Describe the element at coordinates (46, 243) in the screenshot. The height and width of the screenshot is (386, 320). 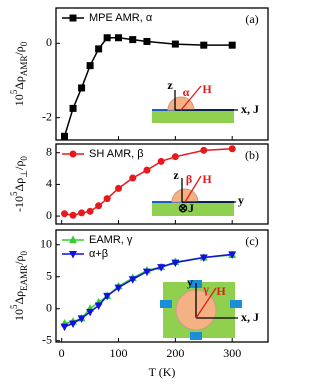
I see `y-tick-label: 10` at that location.